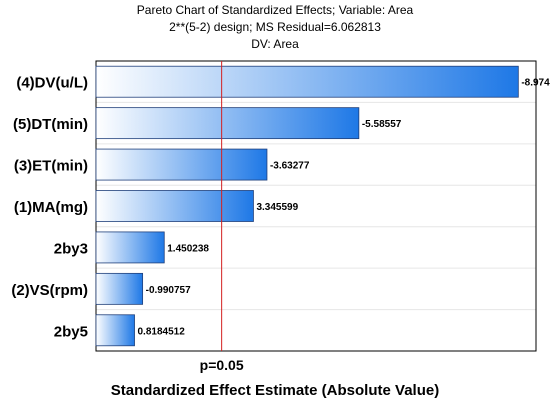 Image resolution: width=550 pixels, height=408 pixels. What do you see at coordinates (52, 83) in the screenshot?
I see `category-tick-label: (4)DV(u/L)` at bounding box center [52, 83].